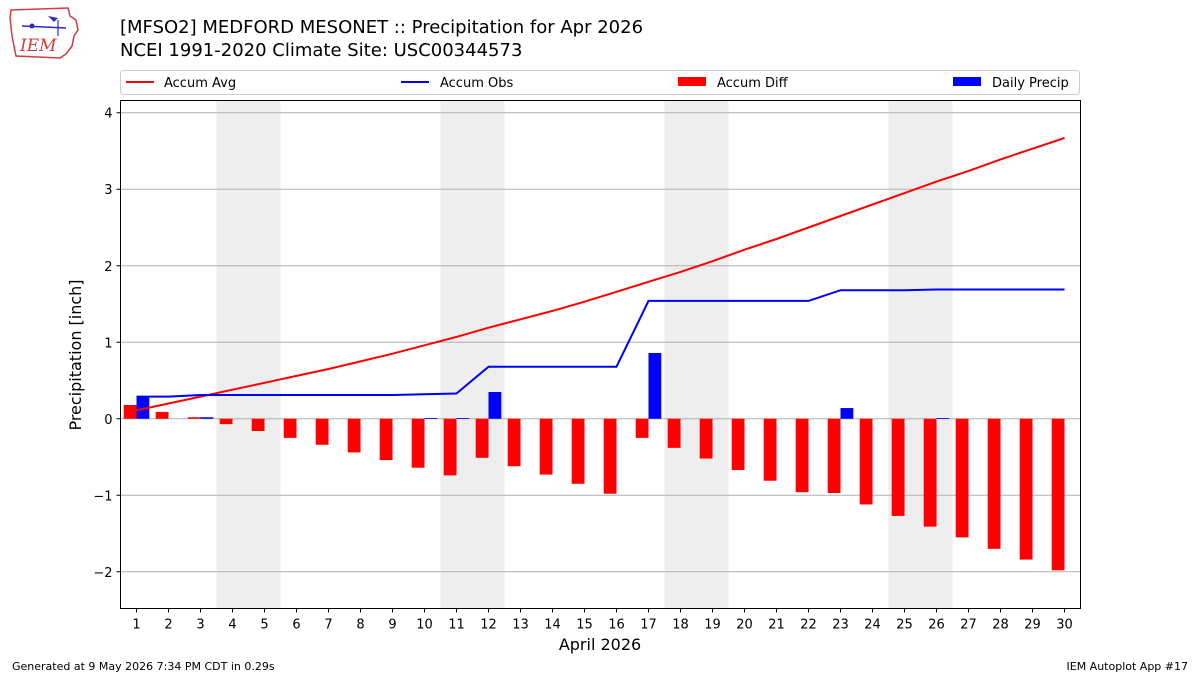 The image size is (1200, 675). What do you see at coordinates (136, 625) in the screenshot?
I see `x-tick-label: 1` at bounding box center [136, 625].